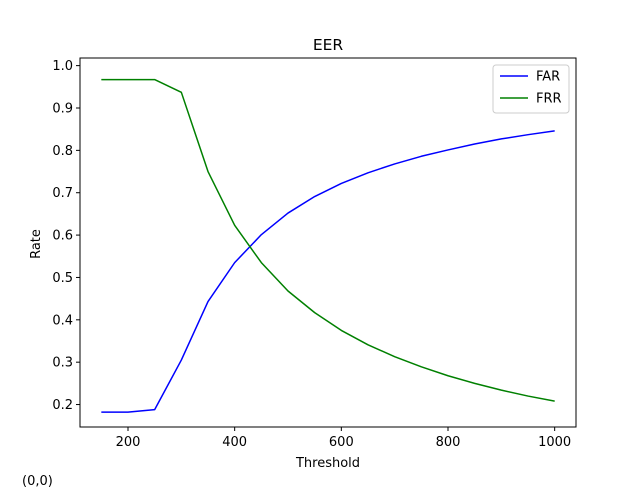 Image resolution: width=640 pixels, height=489 pixels. I want to click on y-tick-label: 0.7, so click(62, 193).